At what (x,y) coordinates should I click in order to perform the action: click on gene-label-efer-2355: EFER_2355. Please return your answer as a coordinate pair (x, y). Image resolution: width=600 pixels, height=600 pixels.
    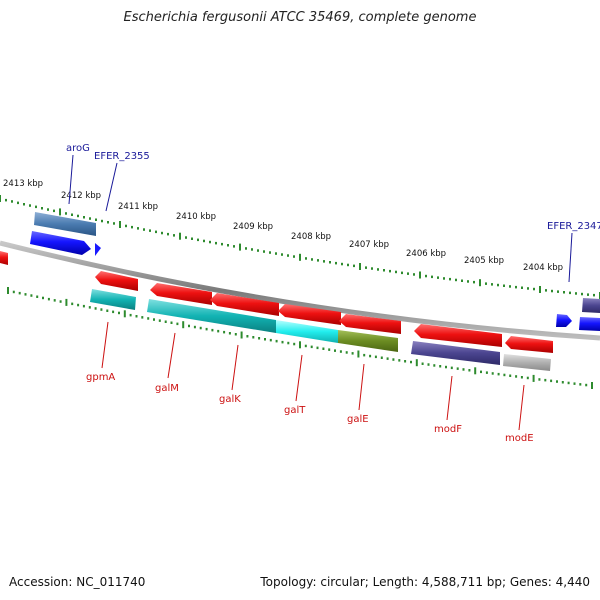
    Looking at the image, I should click on (122, 156).